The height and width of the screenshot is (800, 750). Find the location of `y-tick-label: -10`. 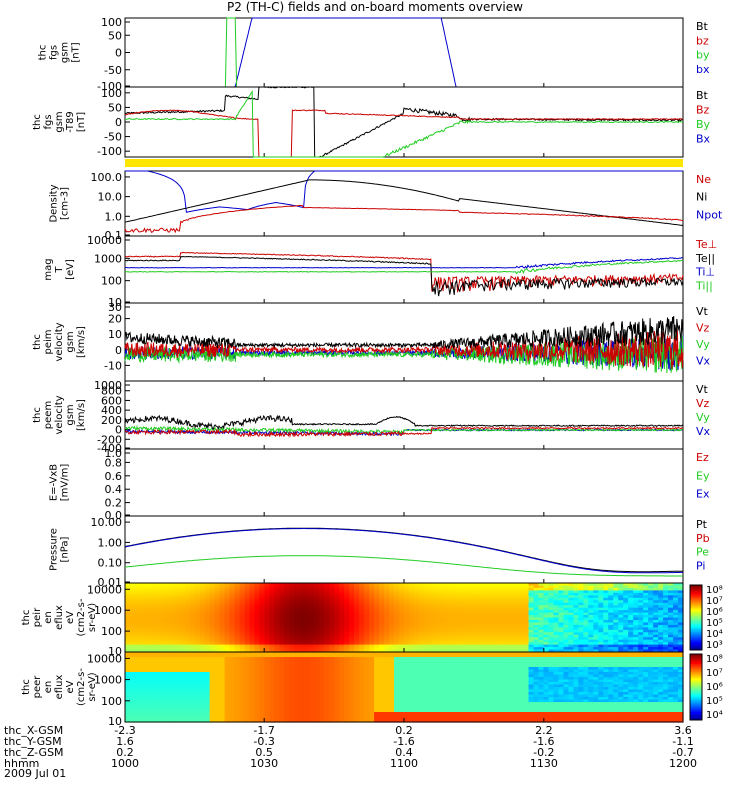

y-tick-label: -10 is located at coordinates (113, 365).